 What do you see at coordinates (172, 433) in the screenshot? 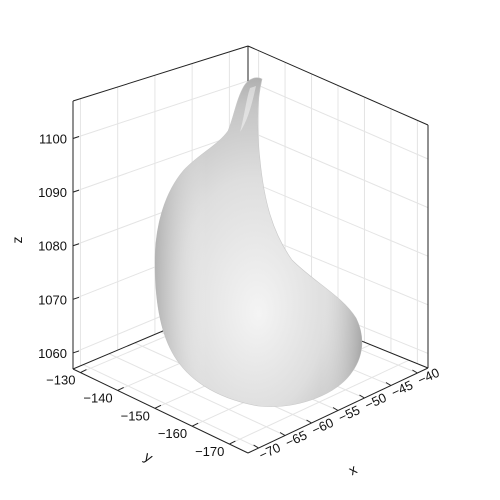
I see `y-tick-label: −160` at bounding box center [172, 433].